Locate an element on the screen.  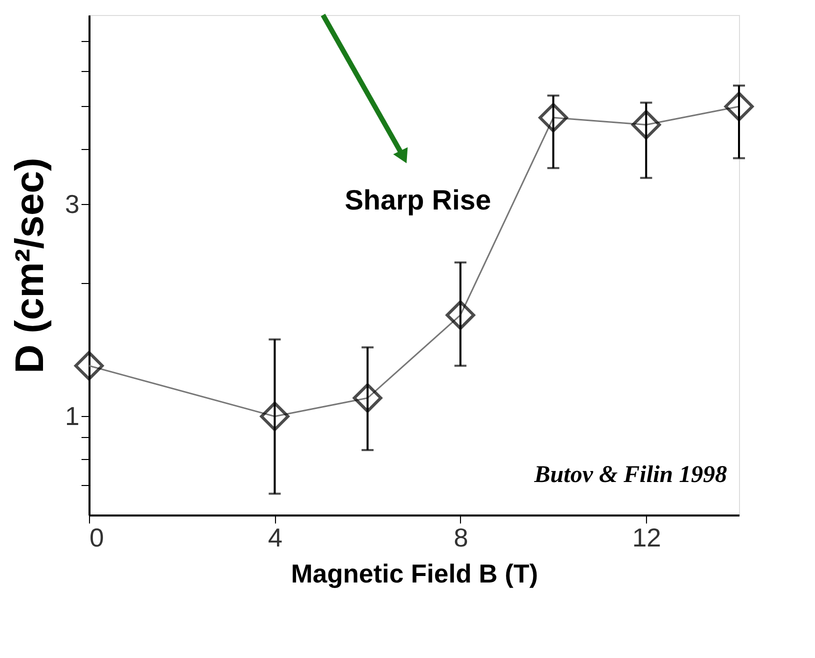
annotation: Sharp Rise is located at coordinates (418, 200).